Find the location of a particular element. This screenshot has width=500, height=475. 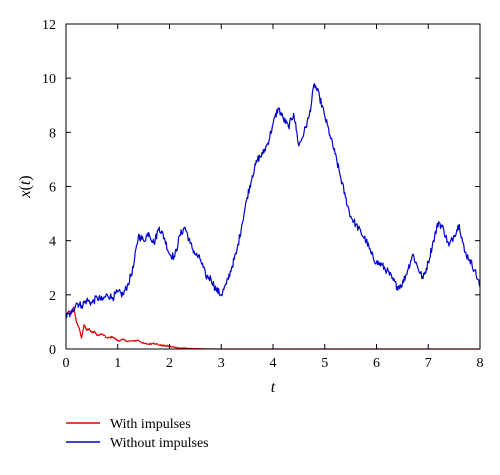

legend-label: With impulses is located at coordinates (150, 424).